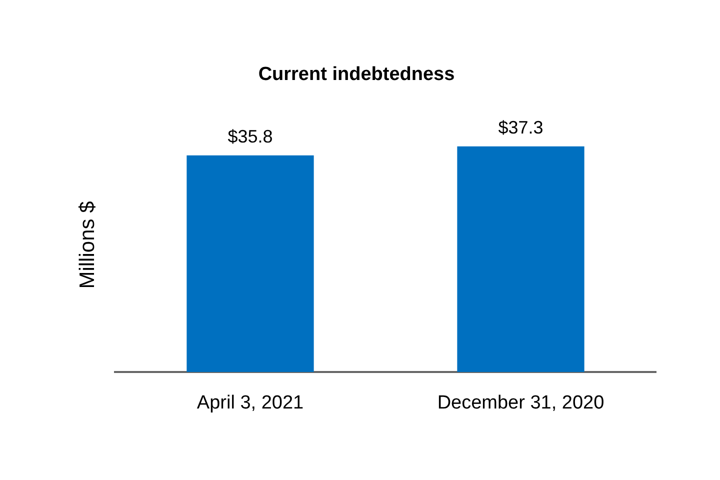 The image size is (720, 480). I want to click on x-tick-label: December 31, 2020, so click(520, 403).